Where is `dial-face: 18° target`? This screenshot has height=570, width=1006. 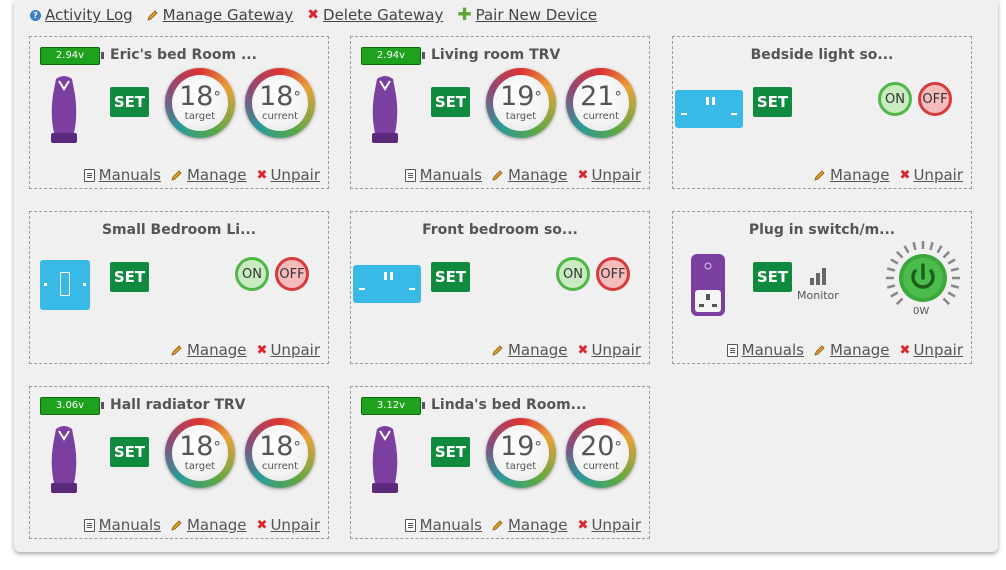
dial-face: 18° target is located at coordinates (200, 103).